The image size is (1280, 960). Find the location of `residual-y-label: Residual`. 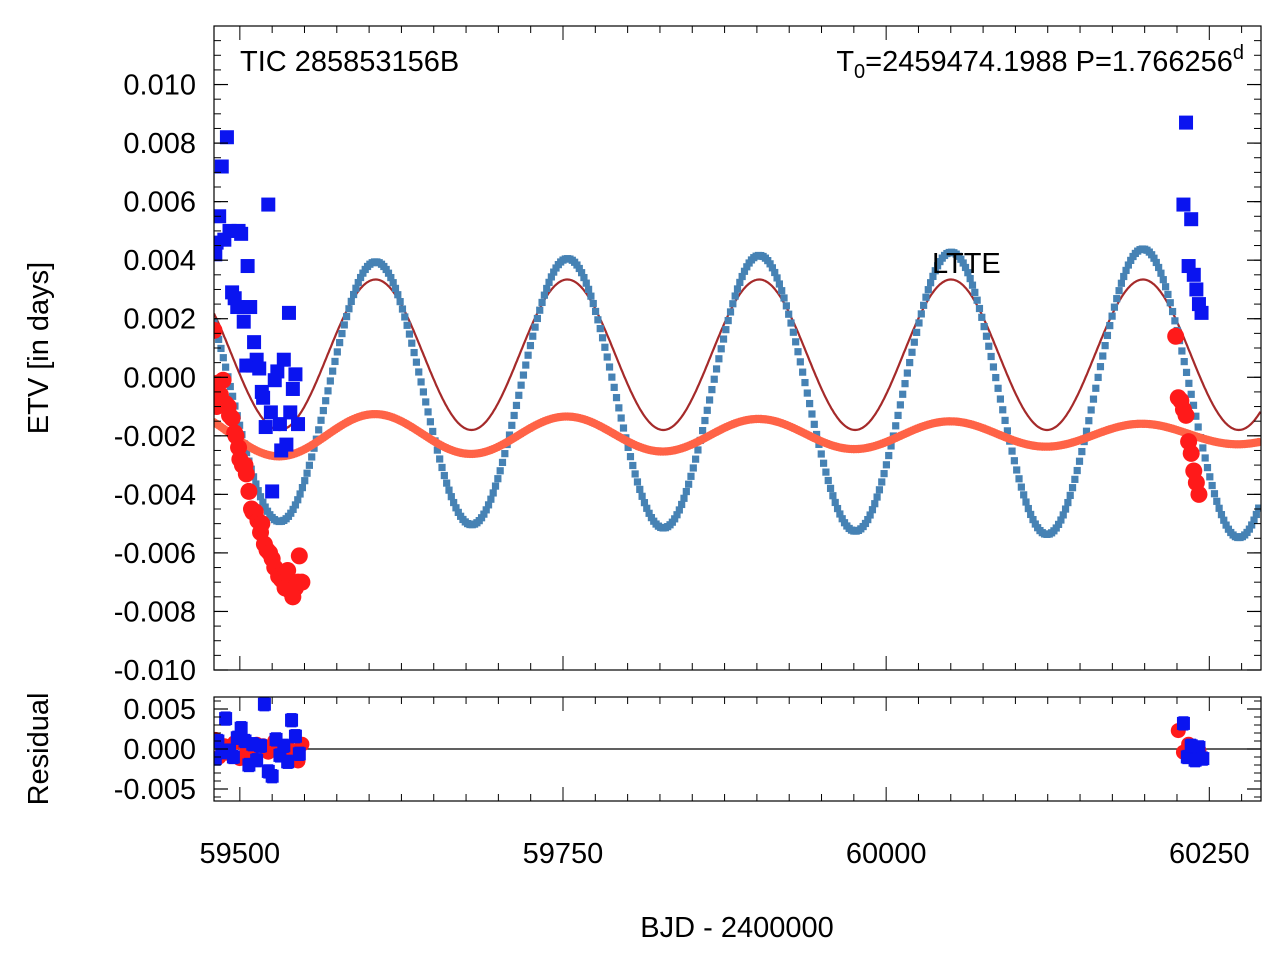

residual-y-label: Residual is located at coordinates (39, 749).